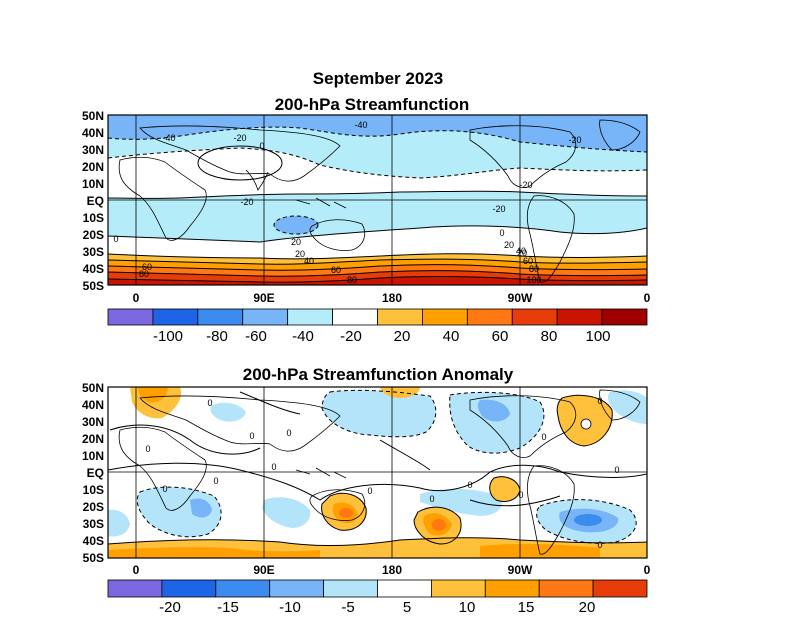  What do you see at coordinates (95, 201) in the screenshot?
I see `panel1-lat-label: EQ` at bounding box center [95, 201].